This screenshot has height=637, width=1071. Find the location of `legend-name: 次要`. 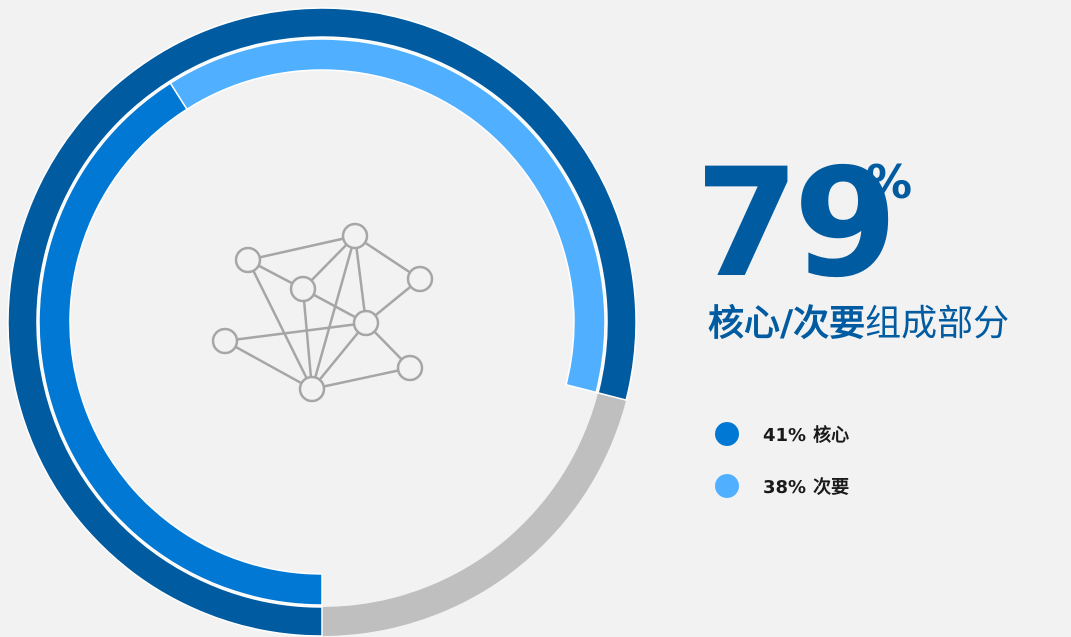

legend-name: 次要 is located at coordinates (831, 487).